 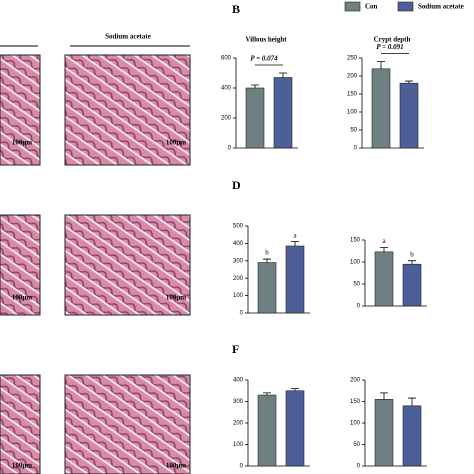 I want to click on y-tick-label: 250, so click(x=352, y=59).